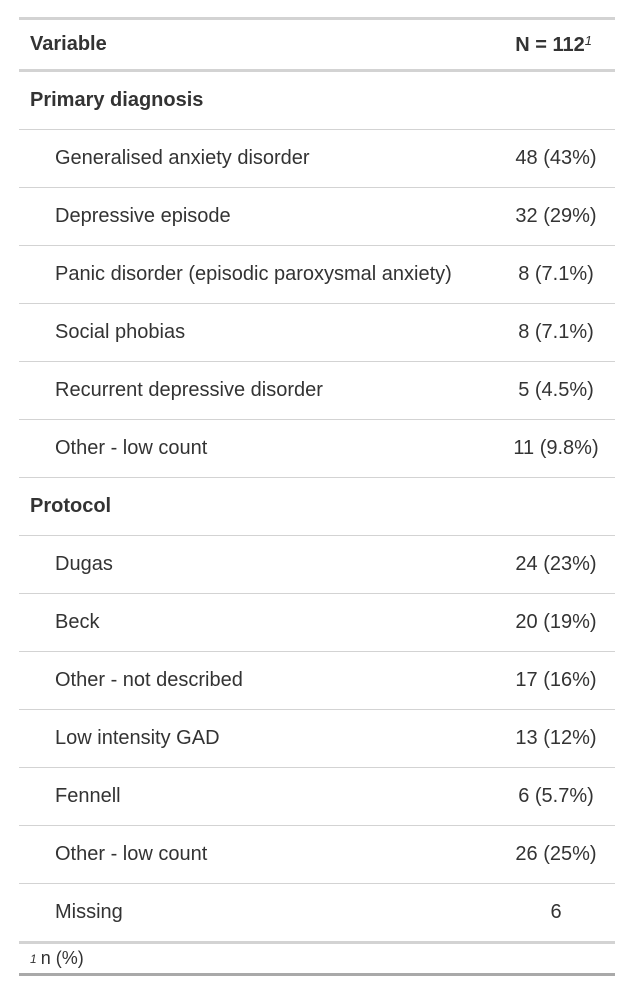  What do you see at coordinates (77, 622) in the screenshot?
I see `row-label: Beck` at bounding box center [77, 622].